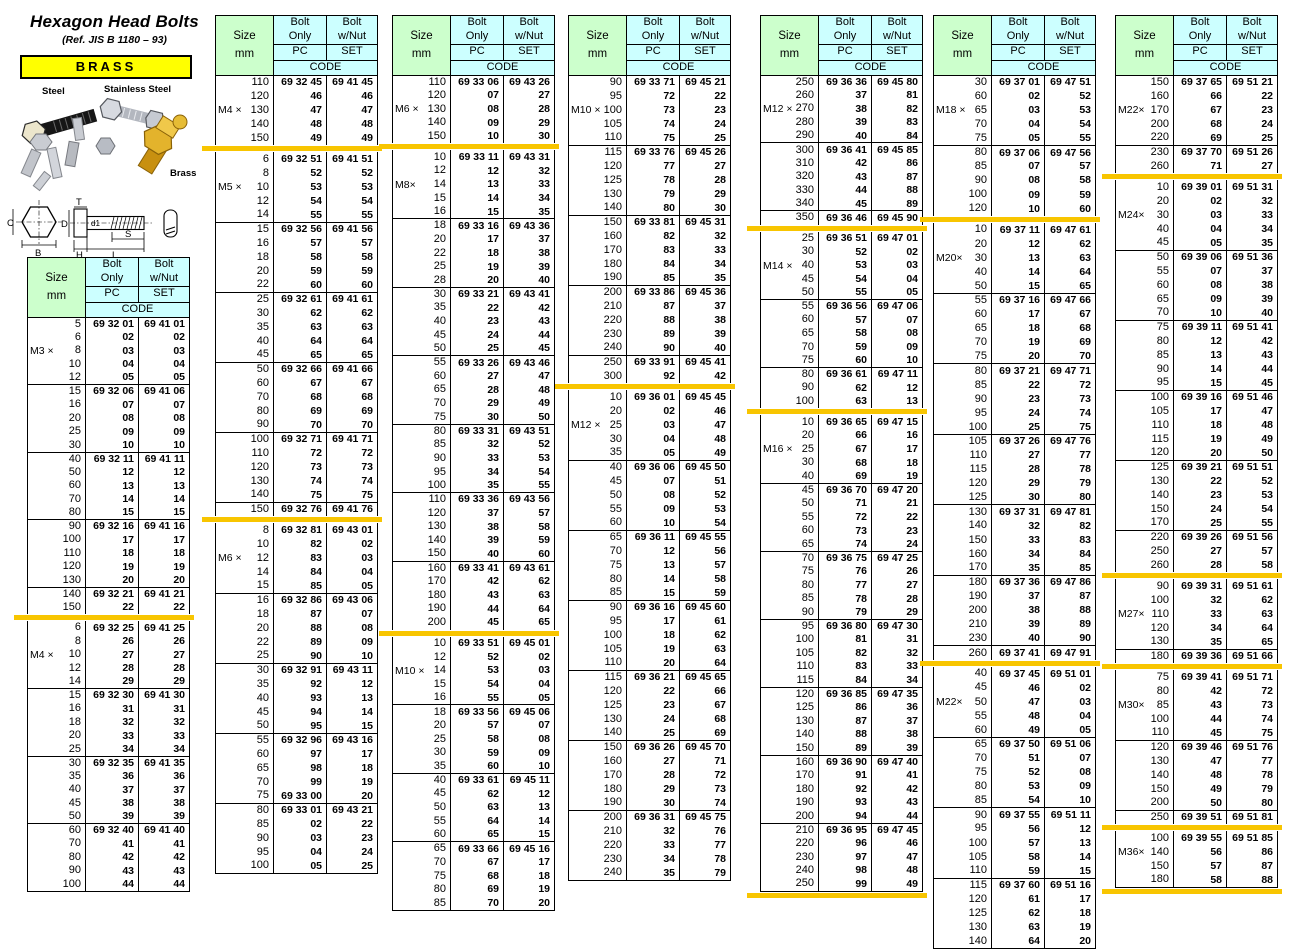  I want to click on pc-code-cell: 72, so click(653, 96).